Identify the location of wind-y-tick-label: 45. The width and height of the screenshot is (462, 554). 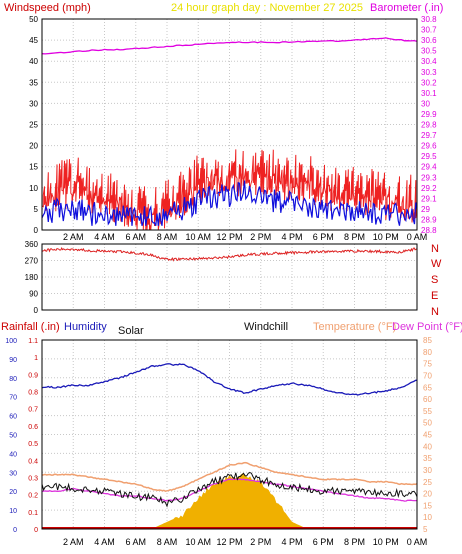
(33, 40).